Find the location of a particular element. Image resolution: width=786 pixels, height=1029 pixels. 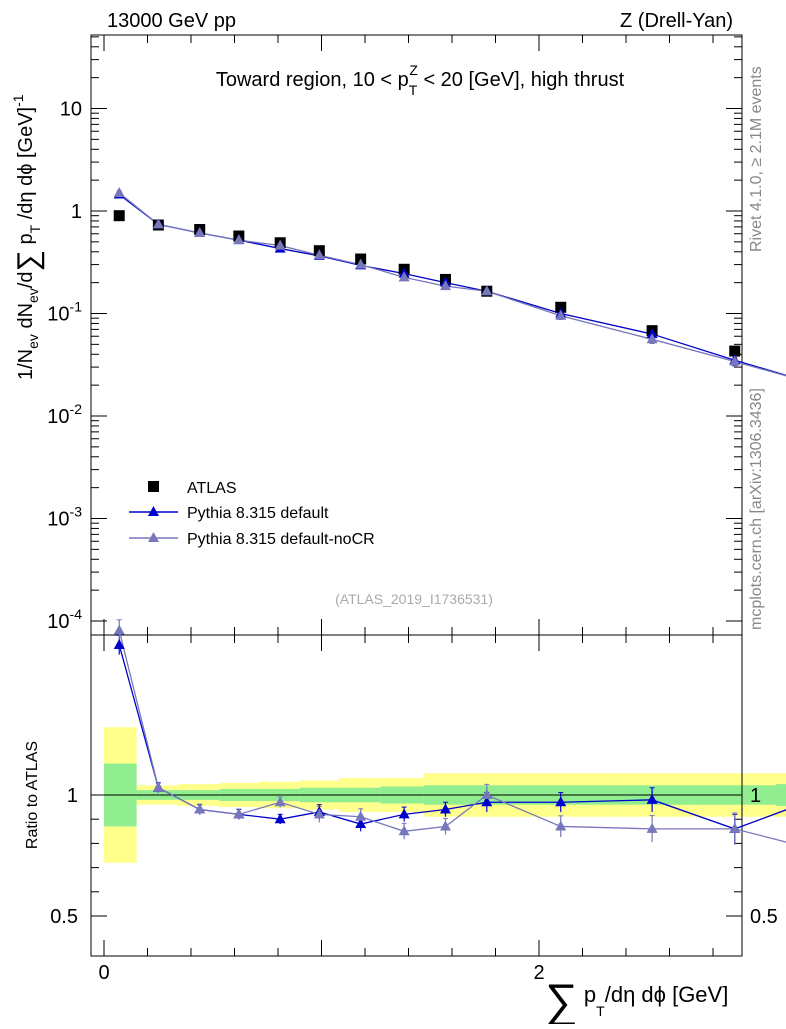

main-title-sub: T is located at coordinates (413, 90).